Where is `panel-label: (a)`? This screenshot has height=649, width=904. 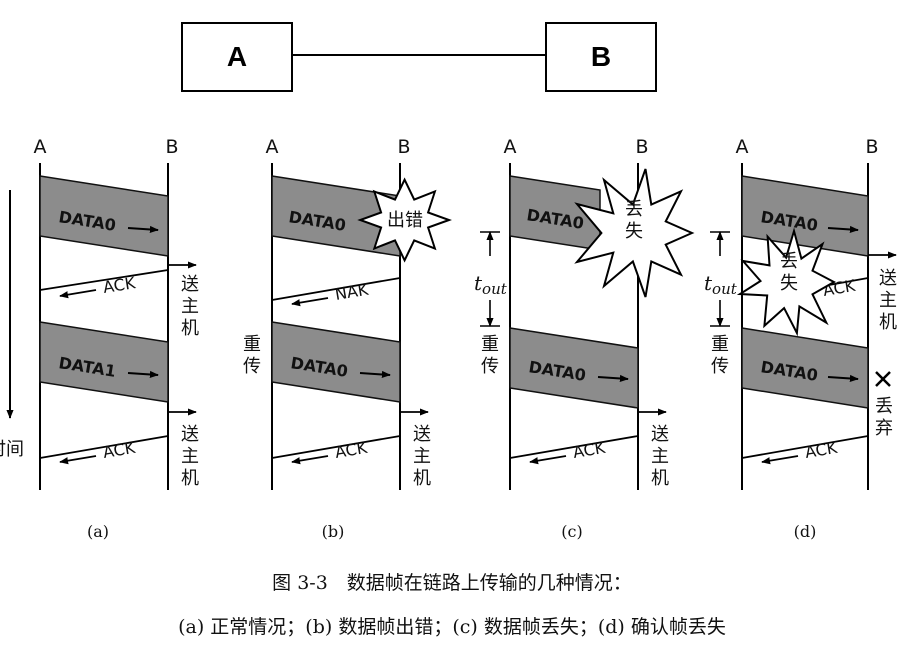
panel-label: (a) is located at coordinates (98, 531).